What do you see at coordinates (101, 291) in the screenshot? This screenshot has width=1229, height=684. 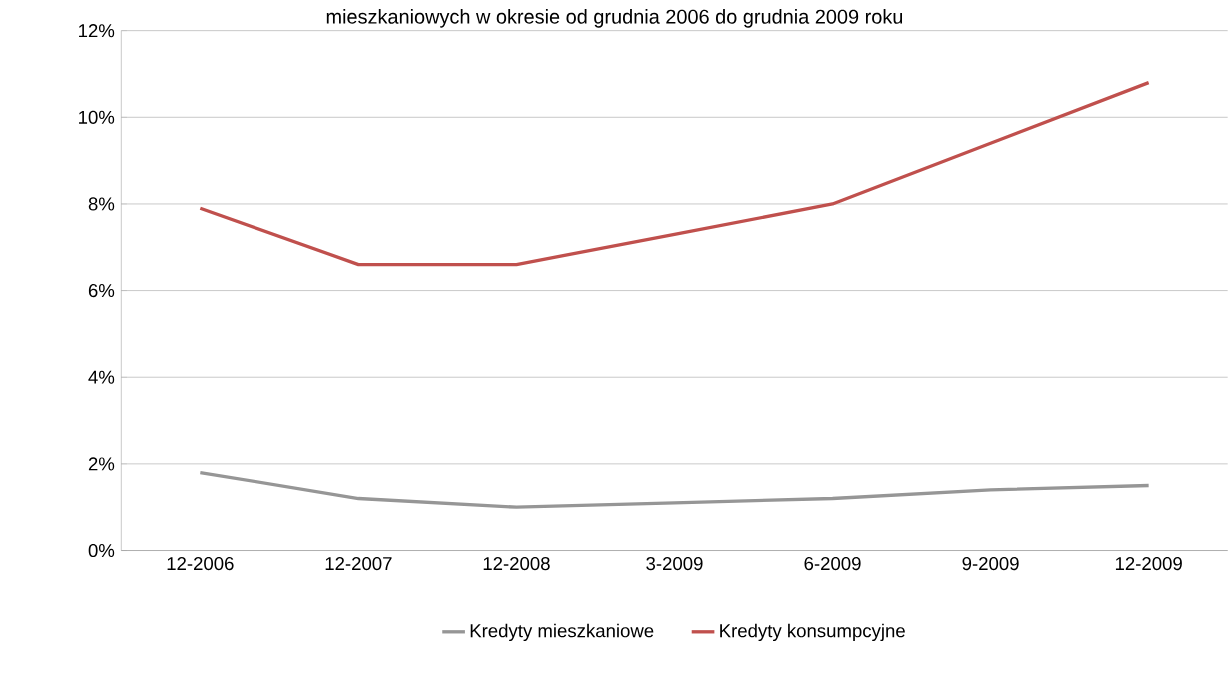 I see `y-tick-label: 6%` at bounding box center [101, 291].